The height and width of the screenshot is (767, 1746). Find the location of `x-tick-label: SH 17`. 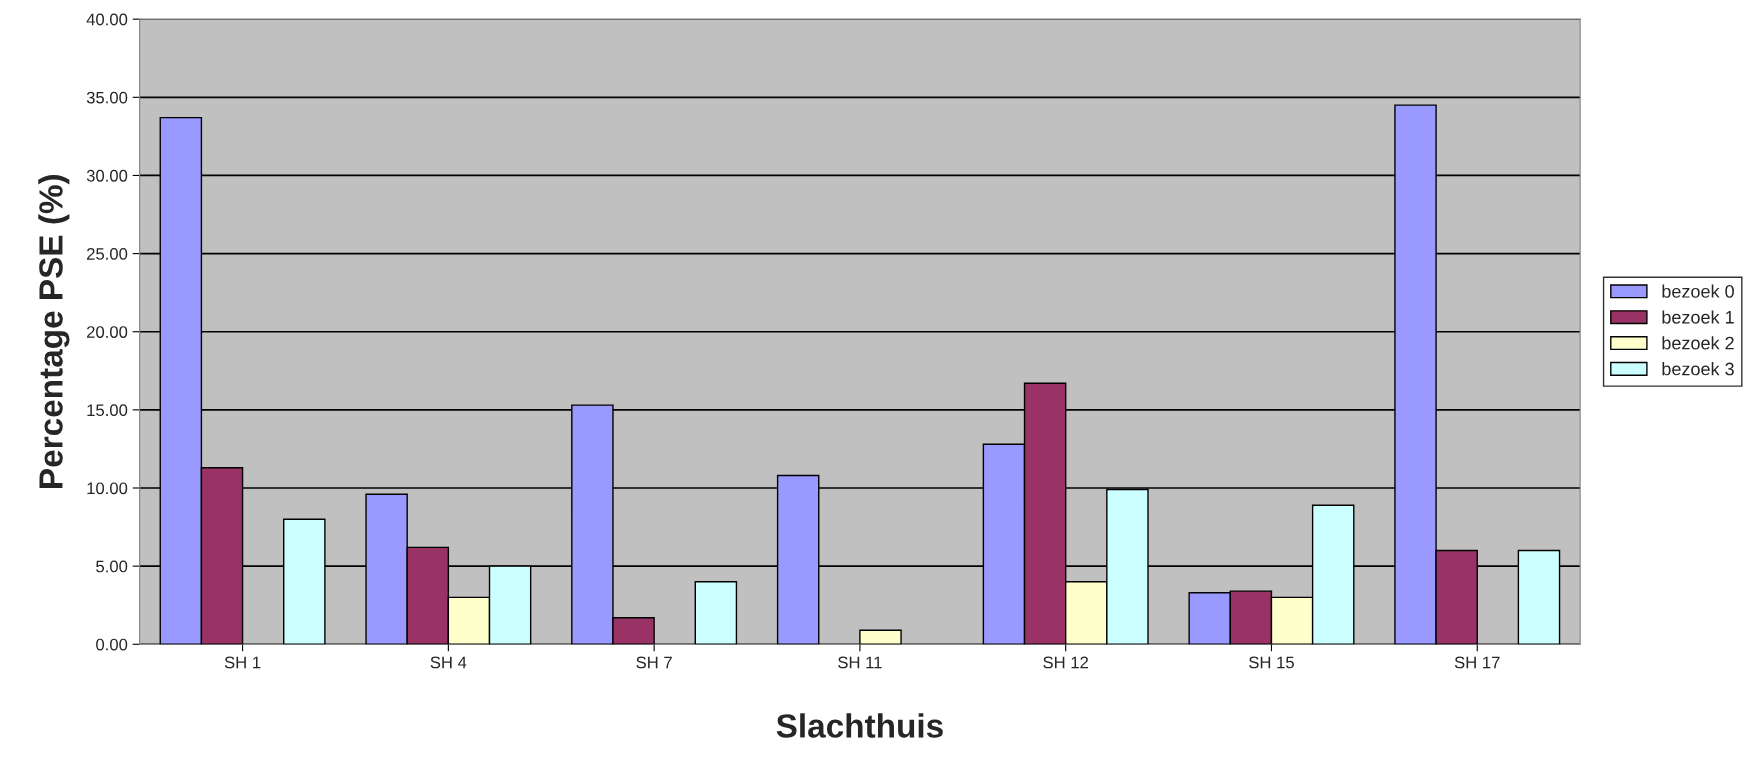

x-tick-label: SH 17 is located at coordinates (1477, 662).